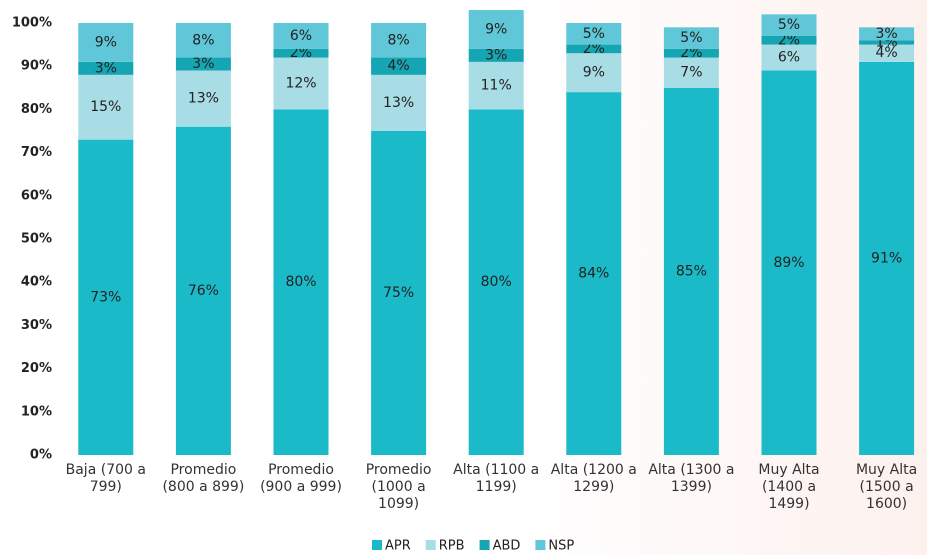 The height and width of the screenshot is (555, 927). What do you see at coordinates (398, 487) in the screenshot?
I see `x-tick-label: Promedio (1000 a 1099)` at bounding box center [398, 487].